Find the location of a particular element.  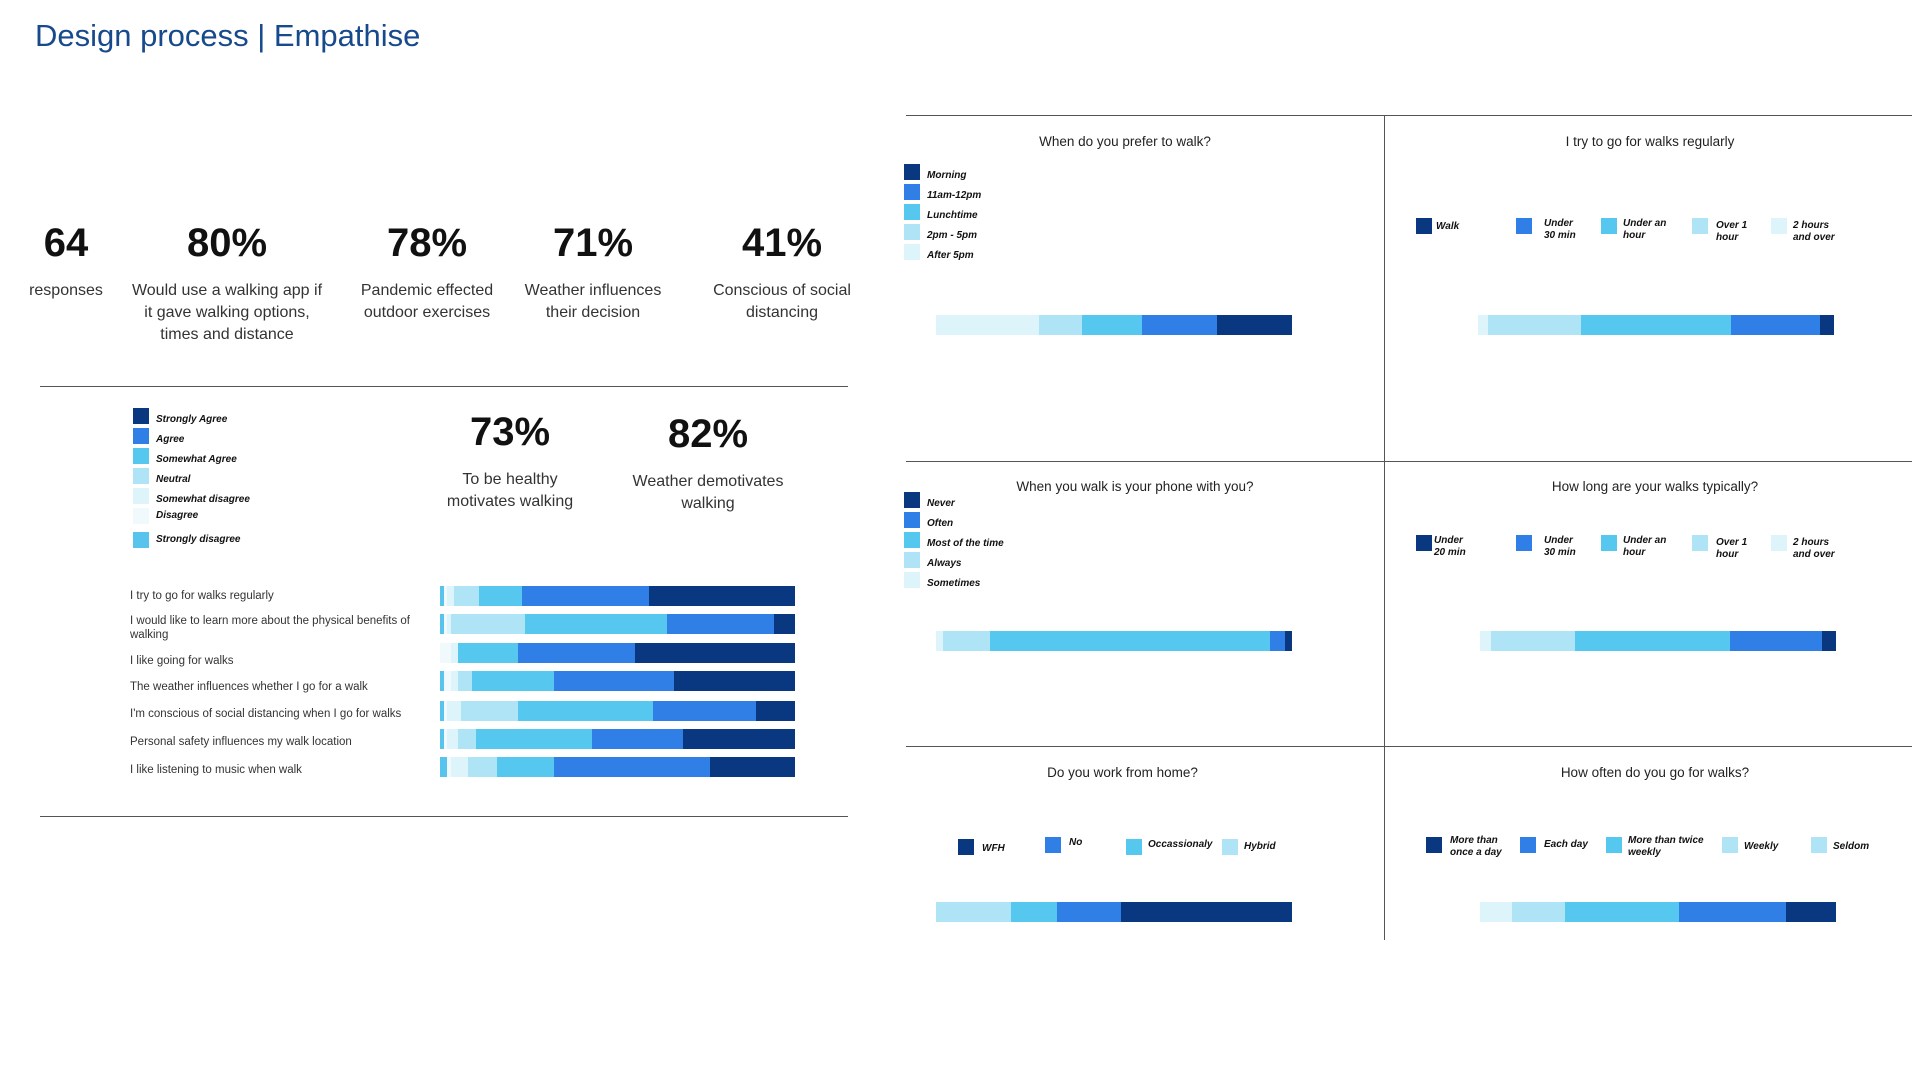

legend-label: Somewhat Agree is located at coordinates (196, 459).